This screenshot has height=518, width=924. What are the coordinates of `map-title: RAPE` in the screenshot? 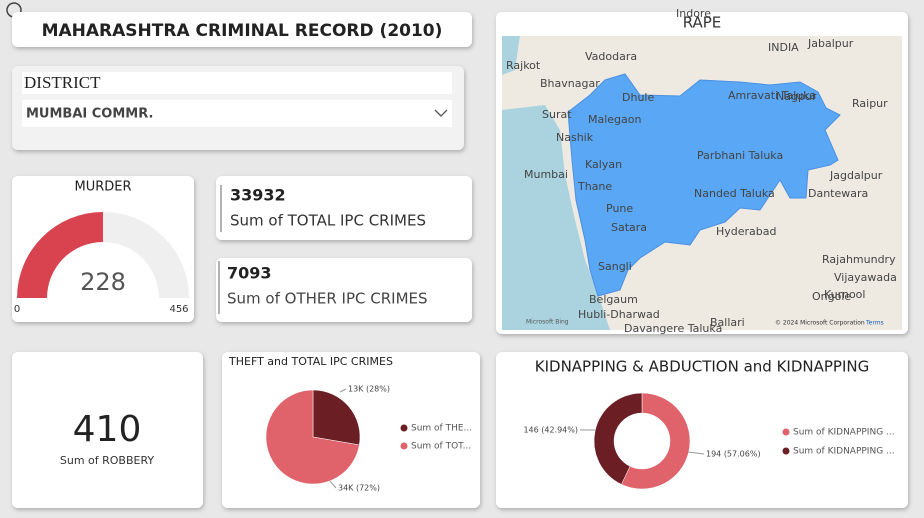 It's located at (702, 23).